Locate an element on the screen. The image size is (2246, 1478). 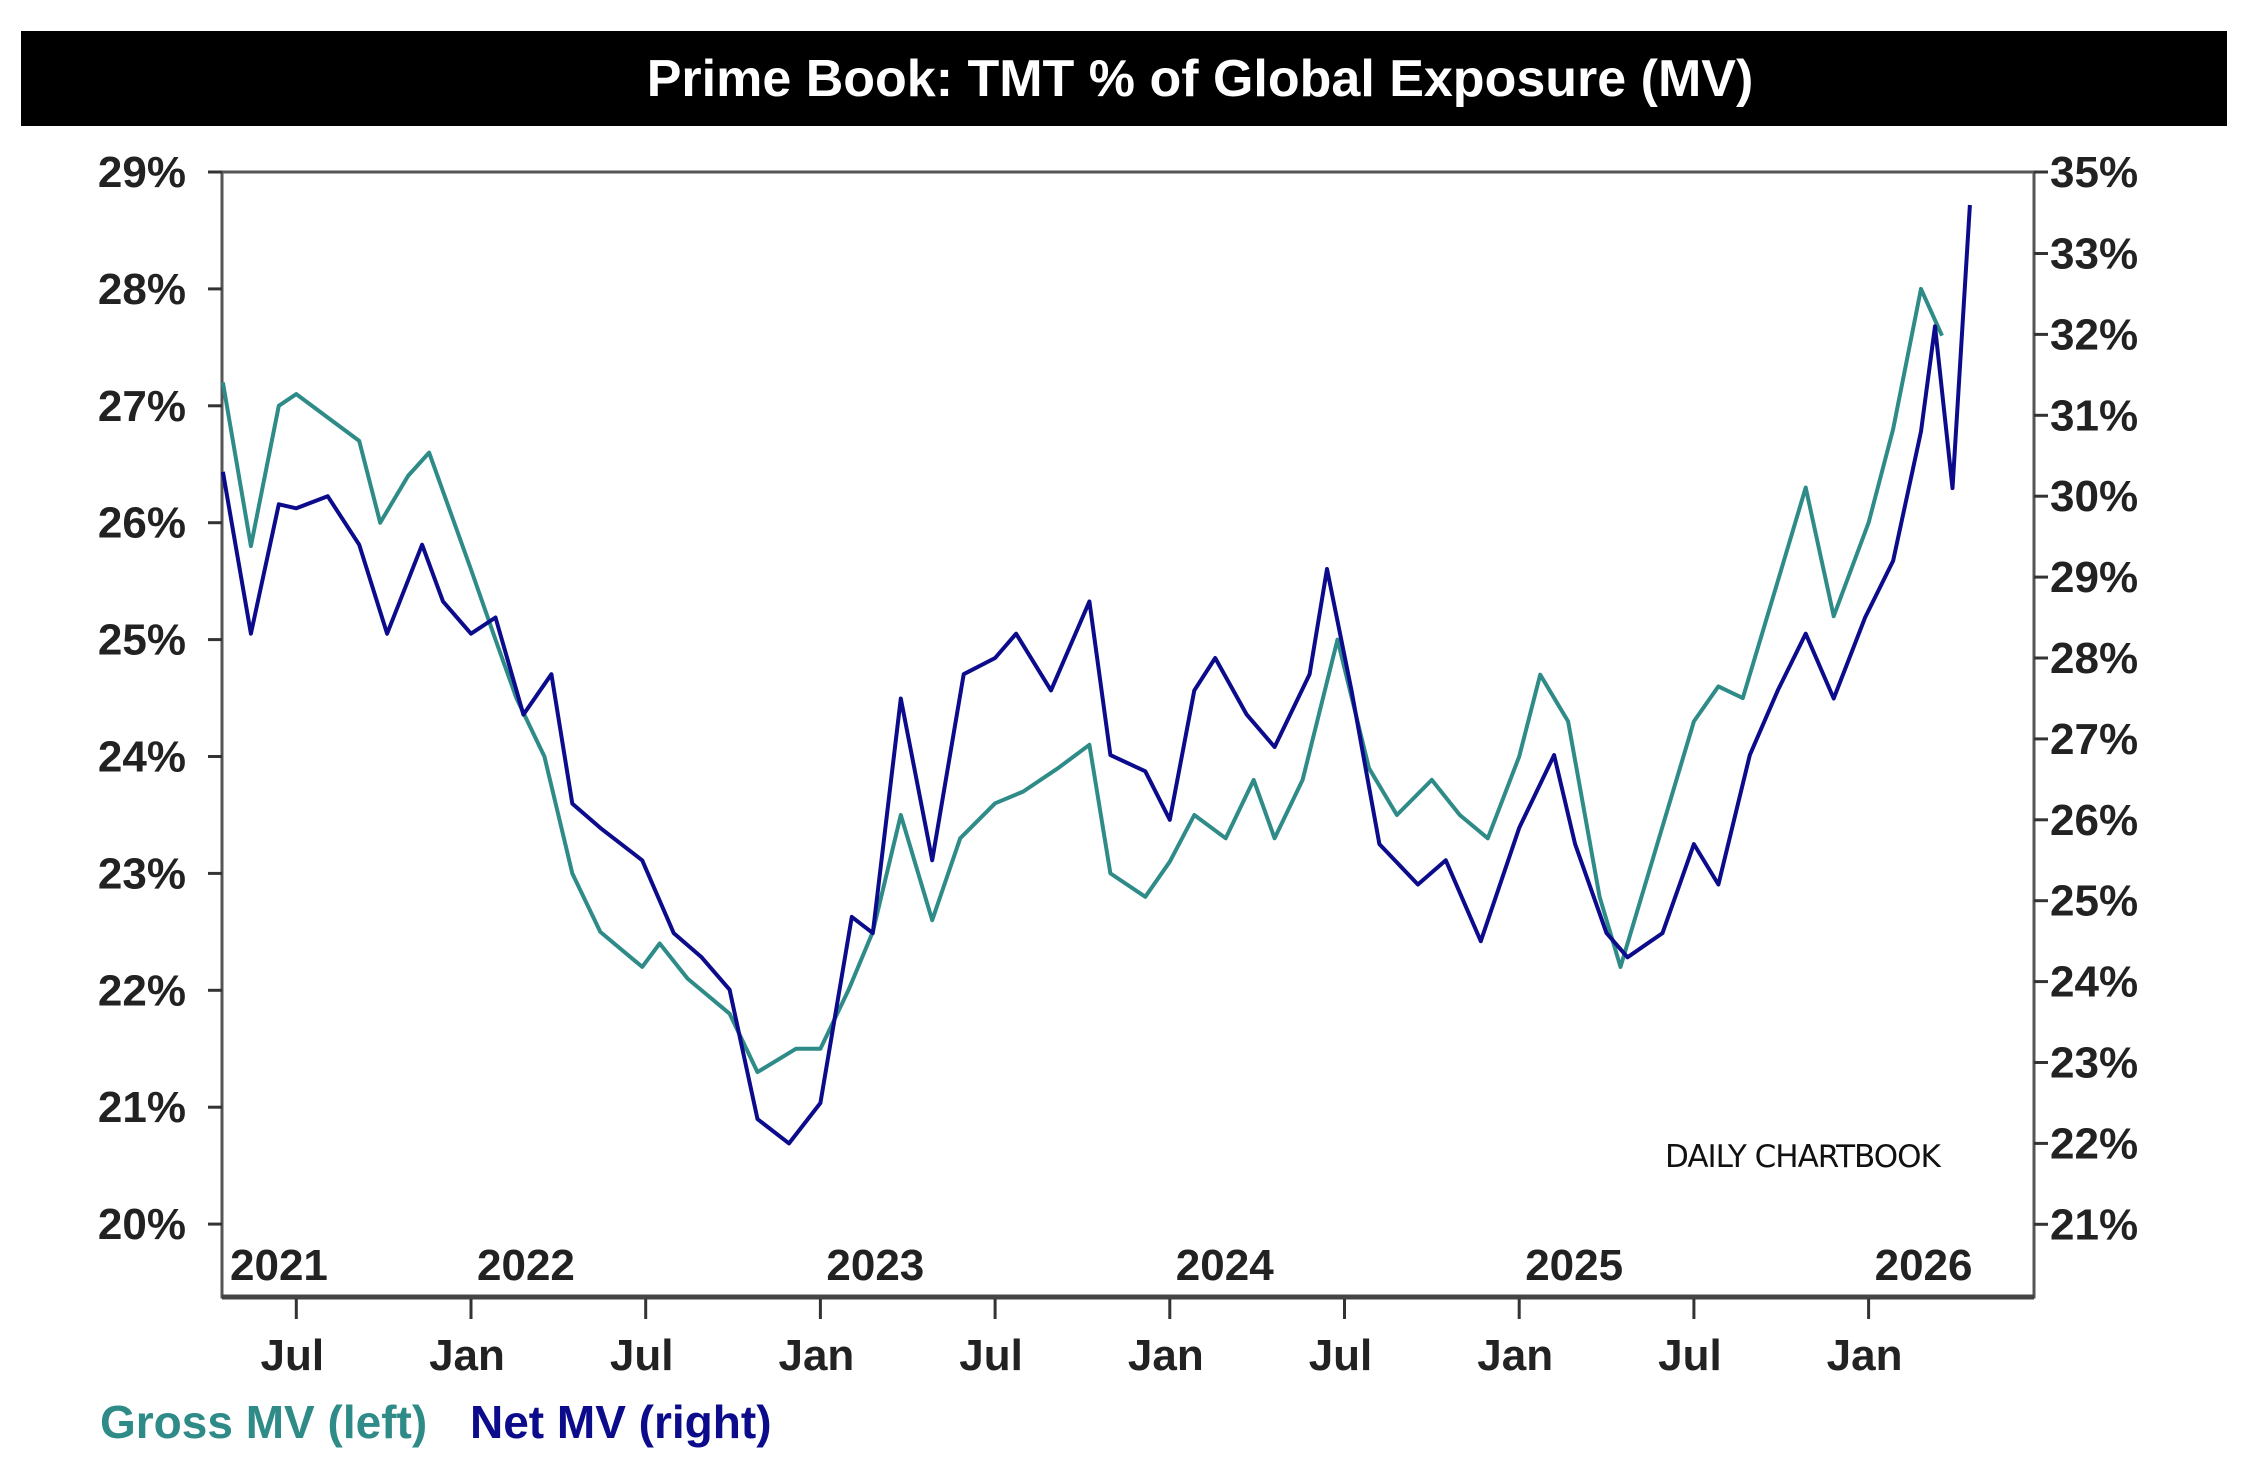
legend-net: Net MV (right) is located at coordinates (621, 1422).